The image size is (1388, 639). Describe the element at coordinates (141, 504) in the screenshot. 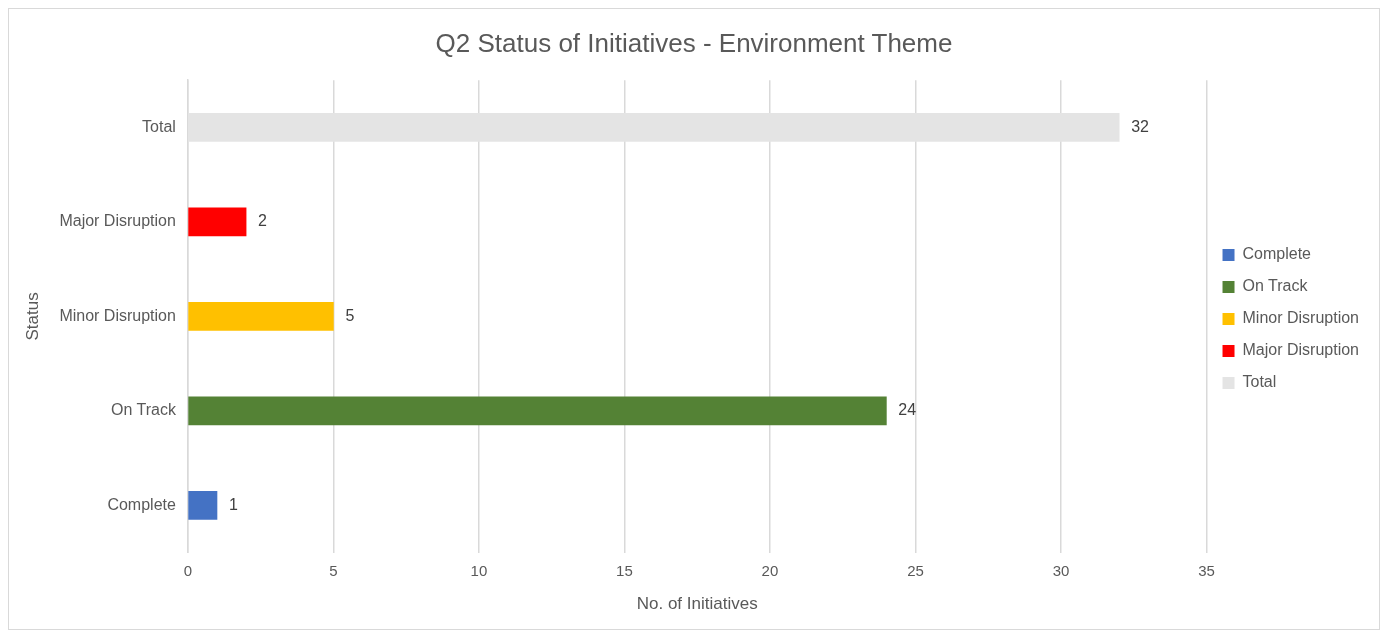

I see `y-tick-label: Complete` at that location.